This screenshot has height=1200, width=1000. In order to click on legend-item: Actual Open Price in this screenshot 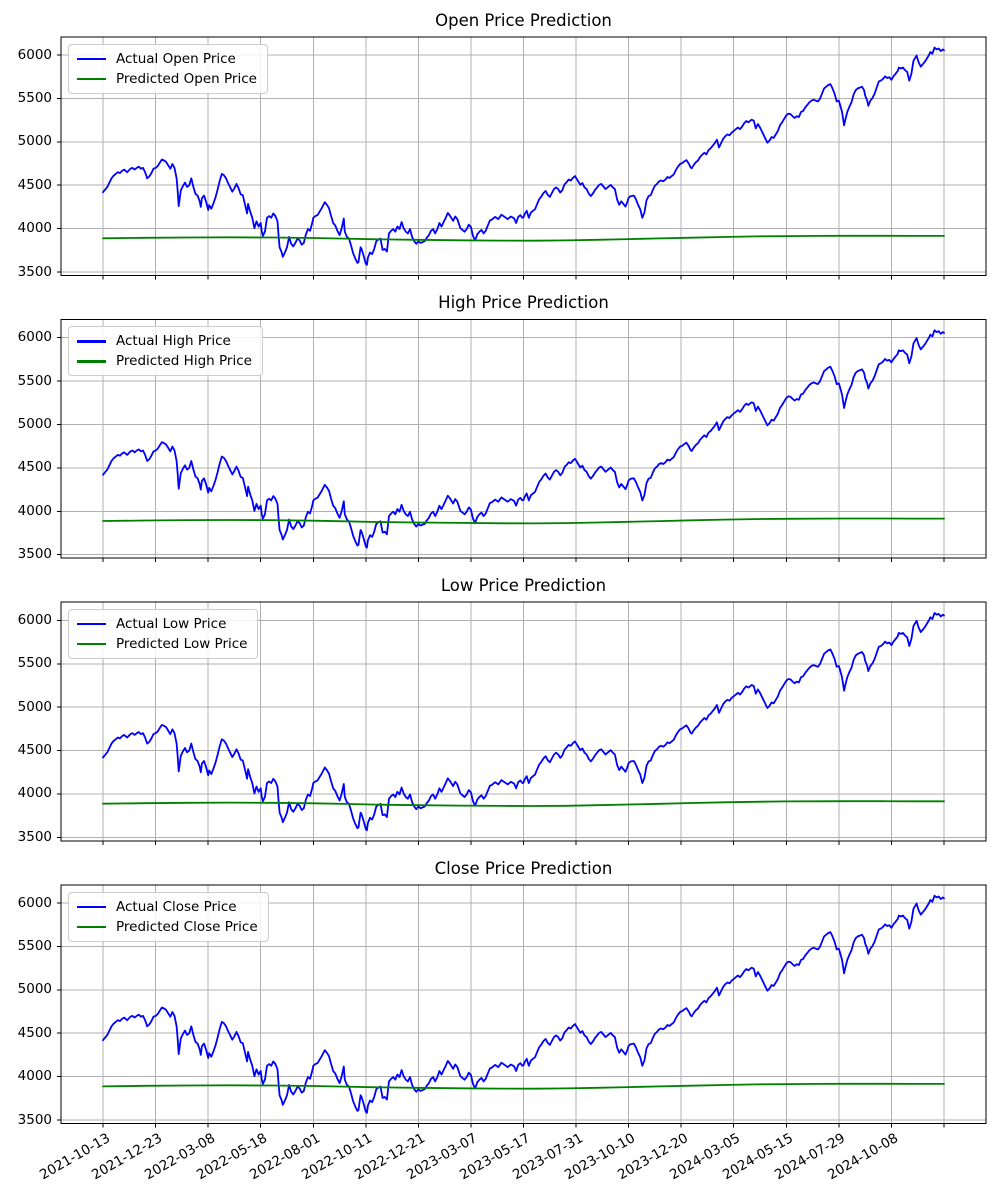, I will do `click(167, 59)`.